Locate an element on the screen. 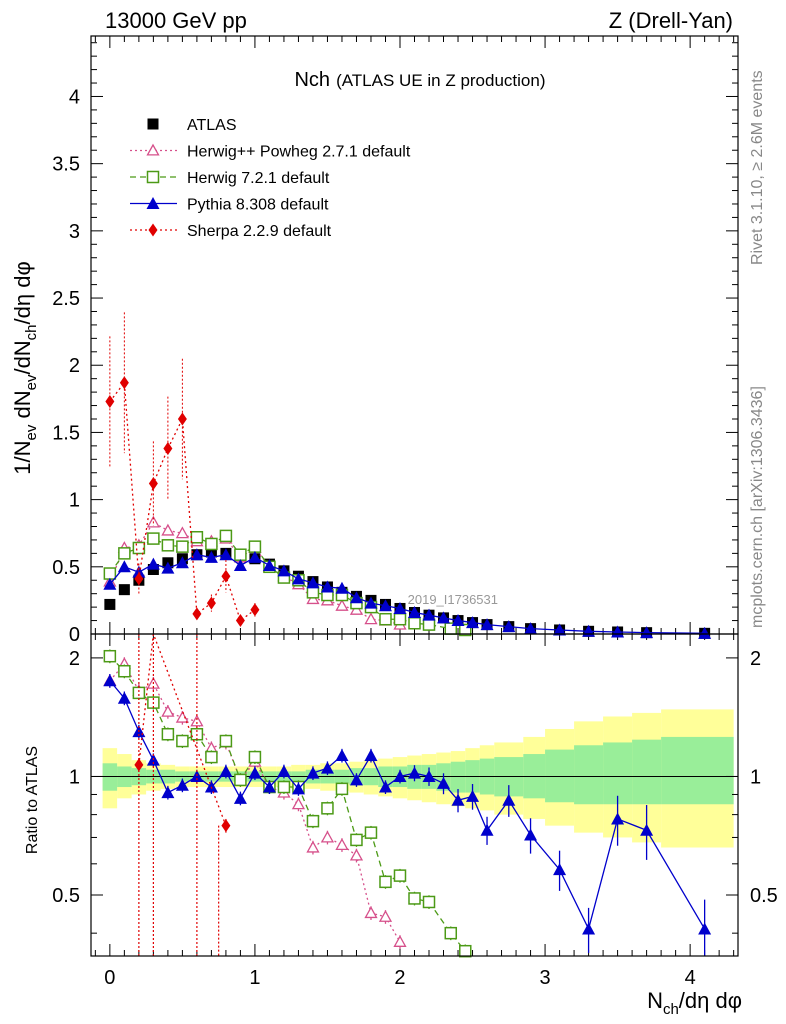 This screenshot has height=1024, width=786. herwig-powheg-2-7-1-default-point is located at coordinates (342, 604).